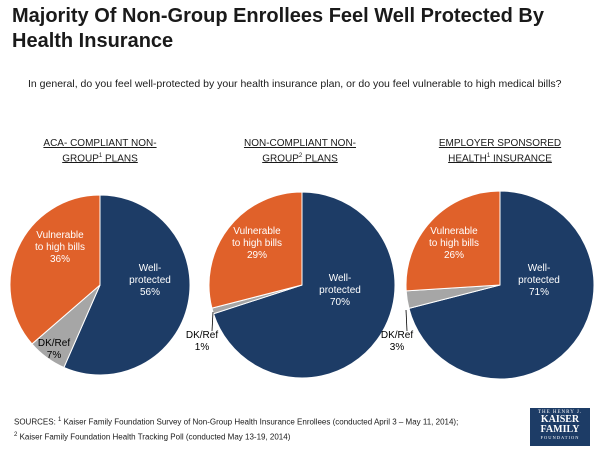 The image size is (600, 450). Describe the element at coordinates (560, 412) in the screenshot. I see `logo-line: THE HENRY J.` at that location.